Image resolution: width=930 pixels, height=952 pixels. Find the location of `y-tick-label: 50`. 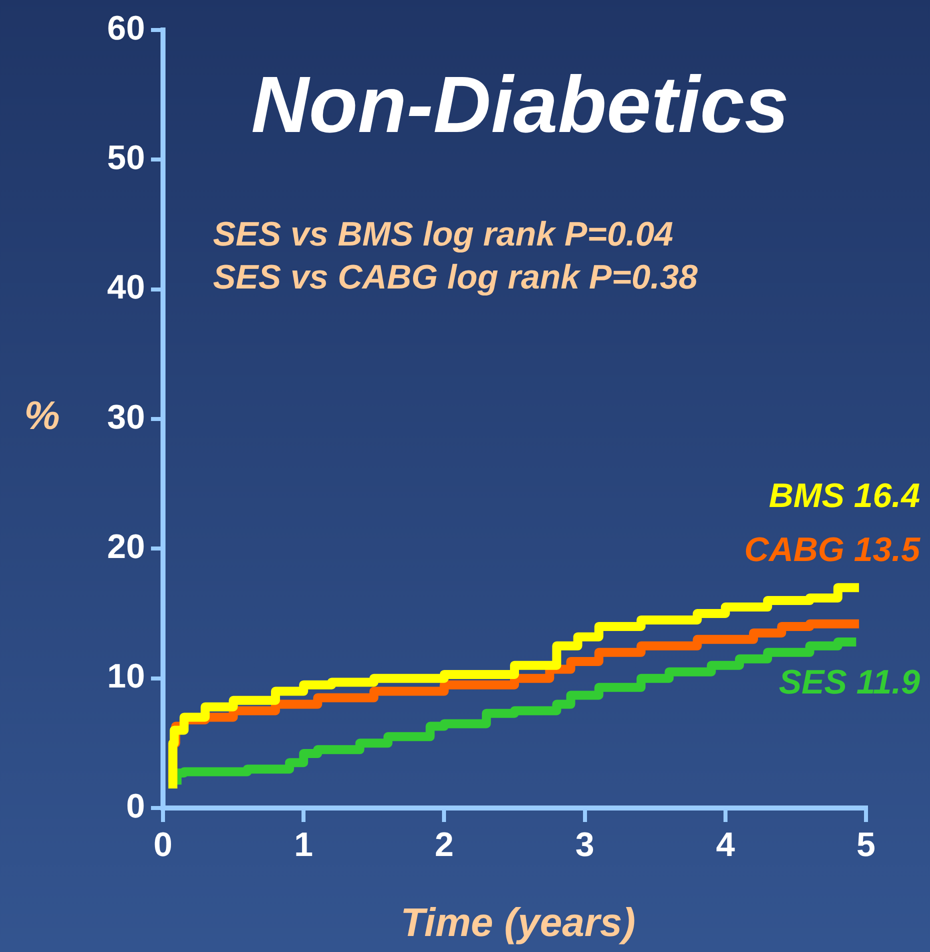

y-tick-label: 50 is located at coordinates (126, 158).